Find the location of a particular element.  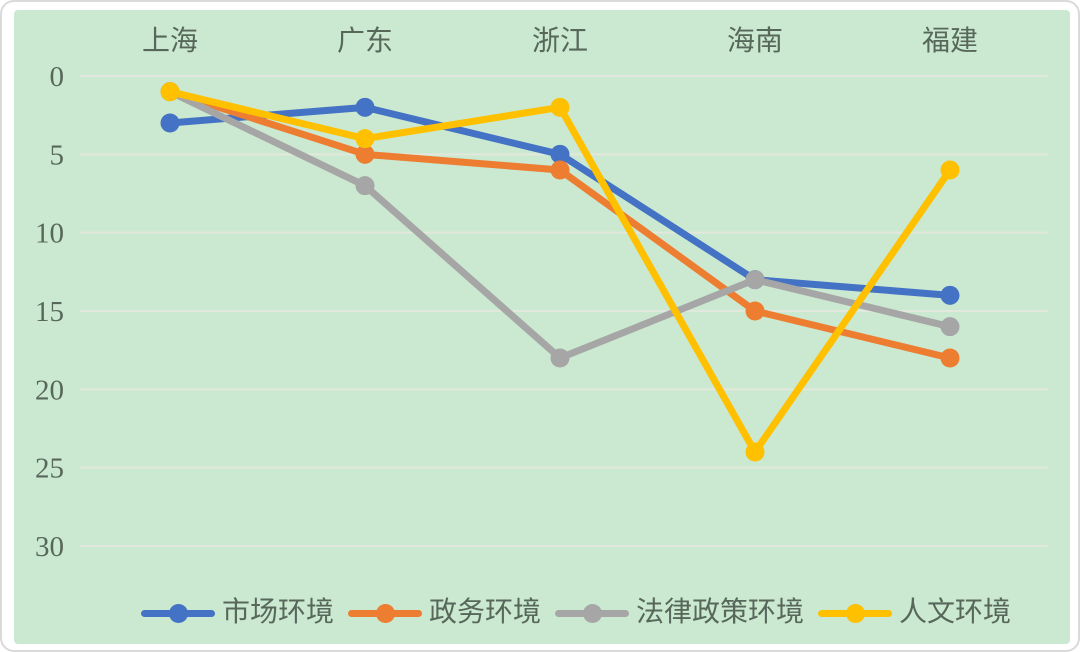

y-tick-label: 30 is located at coordinates (49, 547).